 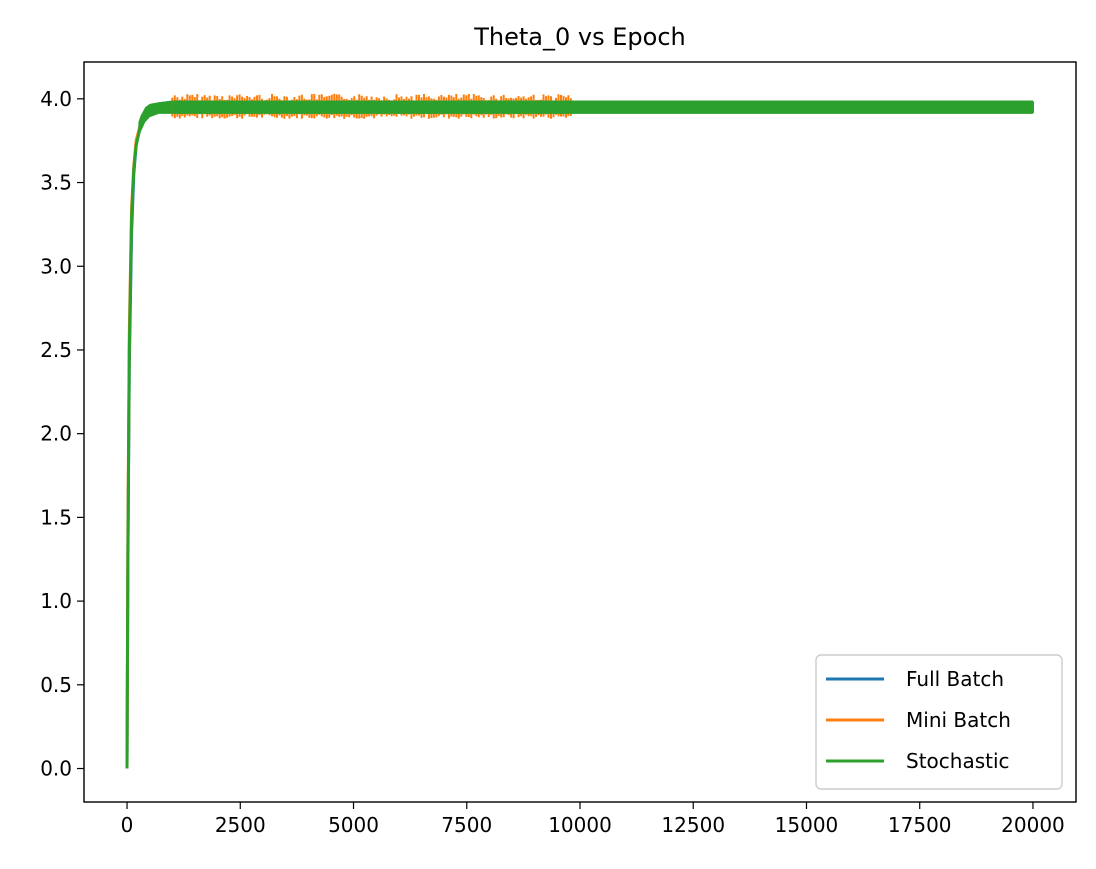 I want to click on x-tick-label: 20000, so click(x=1033, y=825).